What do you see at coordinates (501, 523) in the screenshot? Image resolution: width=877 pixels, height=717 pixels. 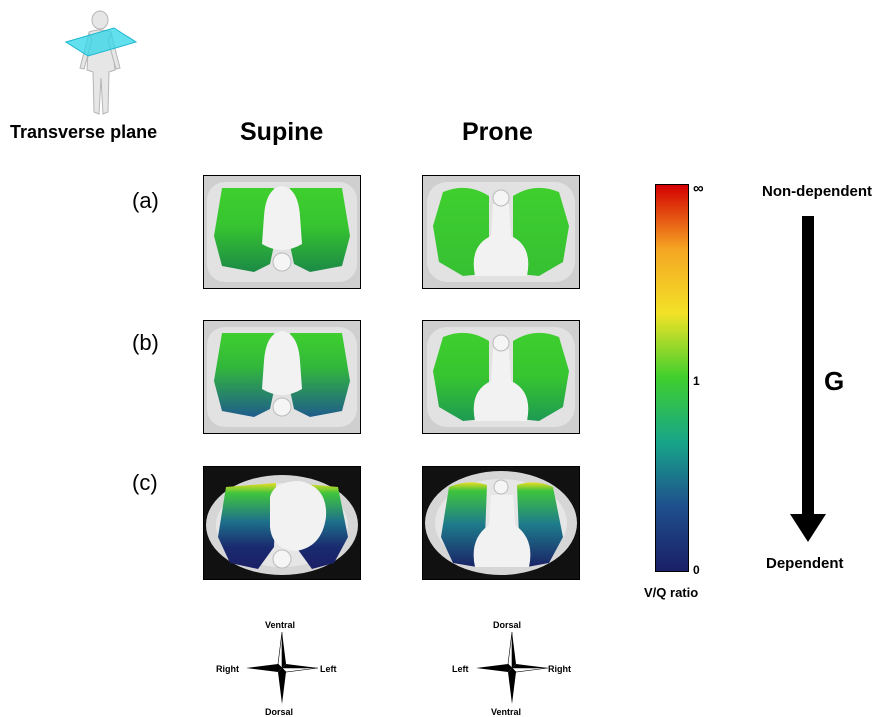 I see `ct-panel-c-prone` at bounding box center [501, 523].